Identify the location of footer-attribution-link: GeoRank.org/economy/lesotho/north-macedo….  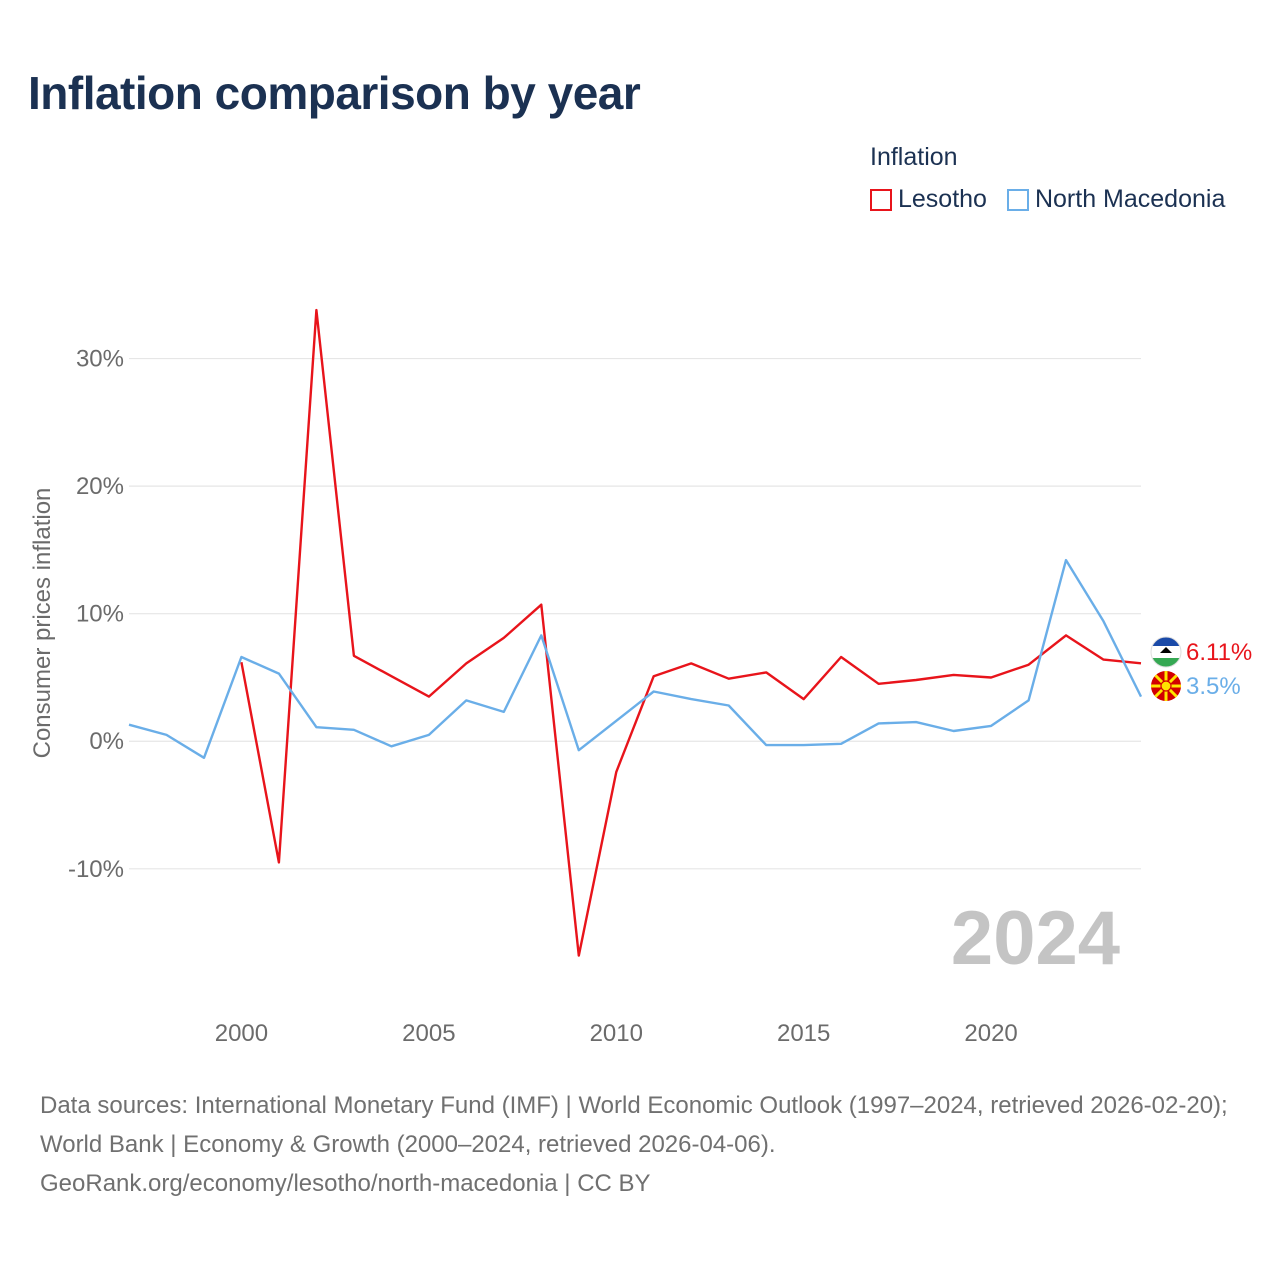
(345, 1183).